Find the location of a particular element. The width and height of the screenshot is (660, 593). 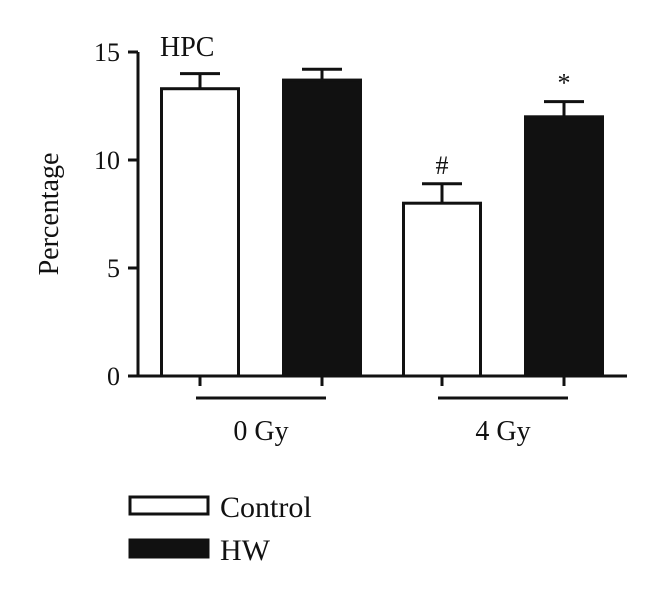

y-tick-label: 0 is located at coordinates (113, 376).